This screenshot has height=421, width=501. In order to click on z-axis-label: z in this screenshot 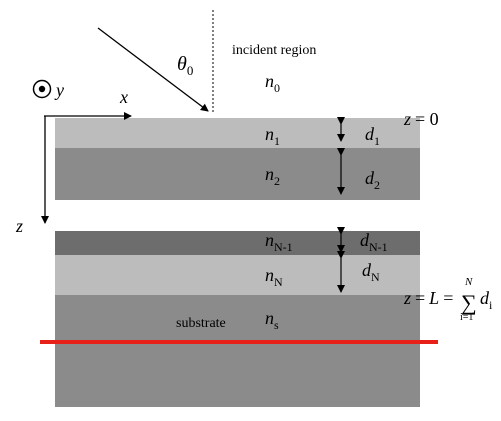, I will do `click(19, 226)`.